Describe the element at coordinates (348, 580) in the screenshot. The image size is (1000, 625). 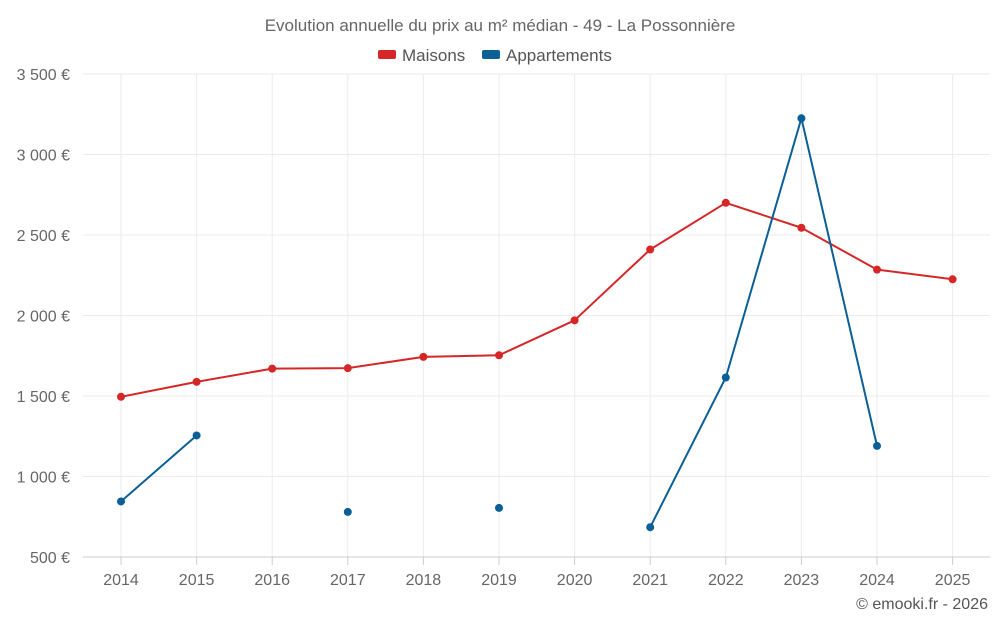
I see `x-tick-label: 2017` at that location.